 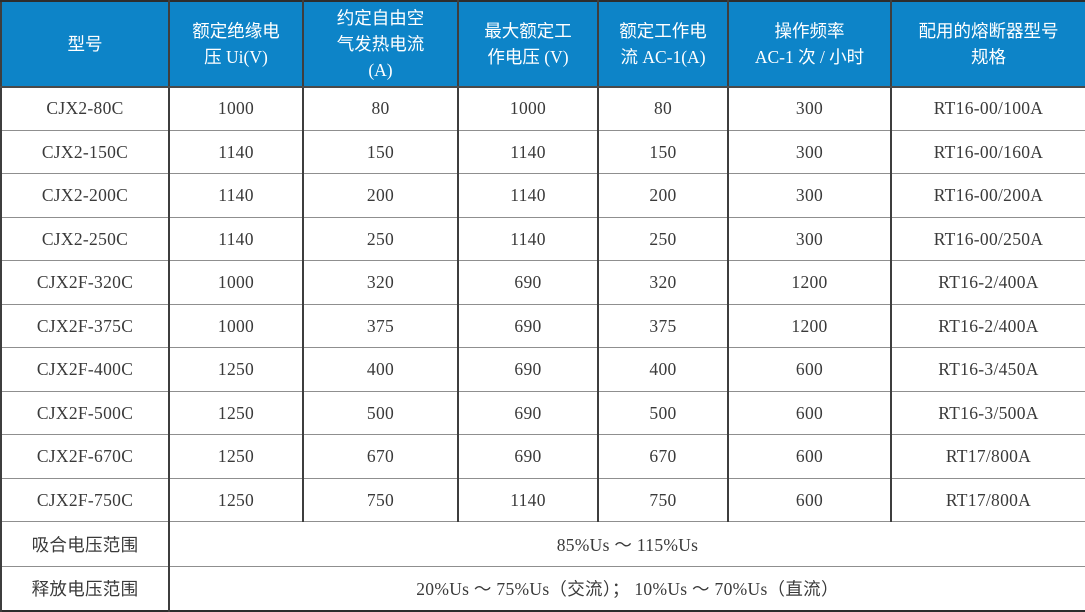 What do you see at coordinates (85, 544) in the screenshot?
I see `pickup-voltage-range-label: 吸合电压范围` at bounding box center [85, 544].